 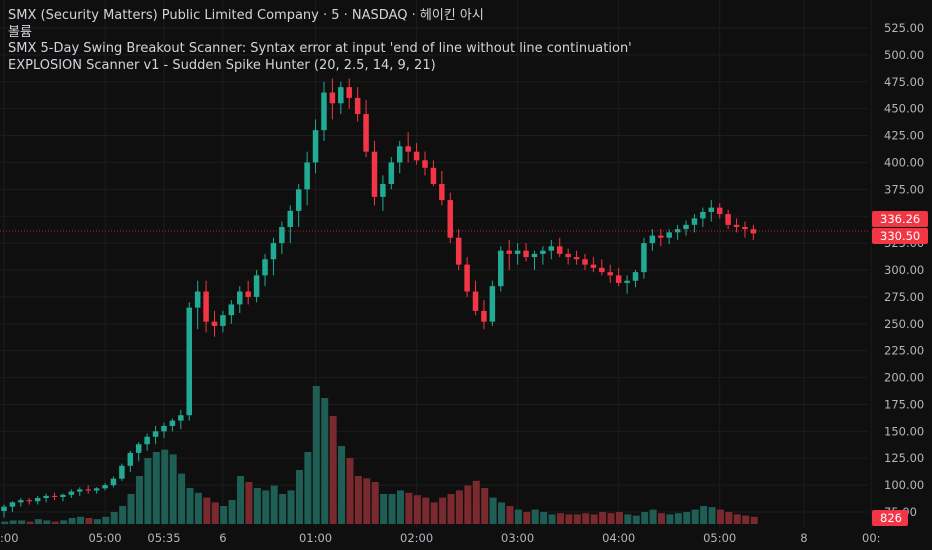 I want to click on price-badge-high: 336.26, so click(x=900, y=219).